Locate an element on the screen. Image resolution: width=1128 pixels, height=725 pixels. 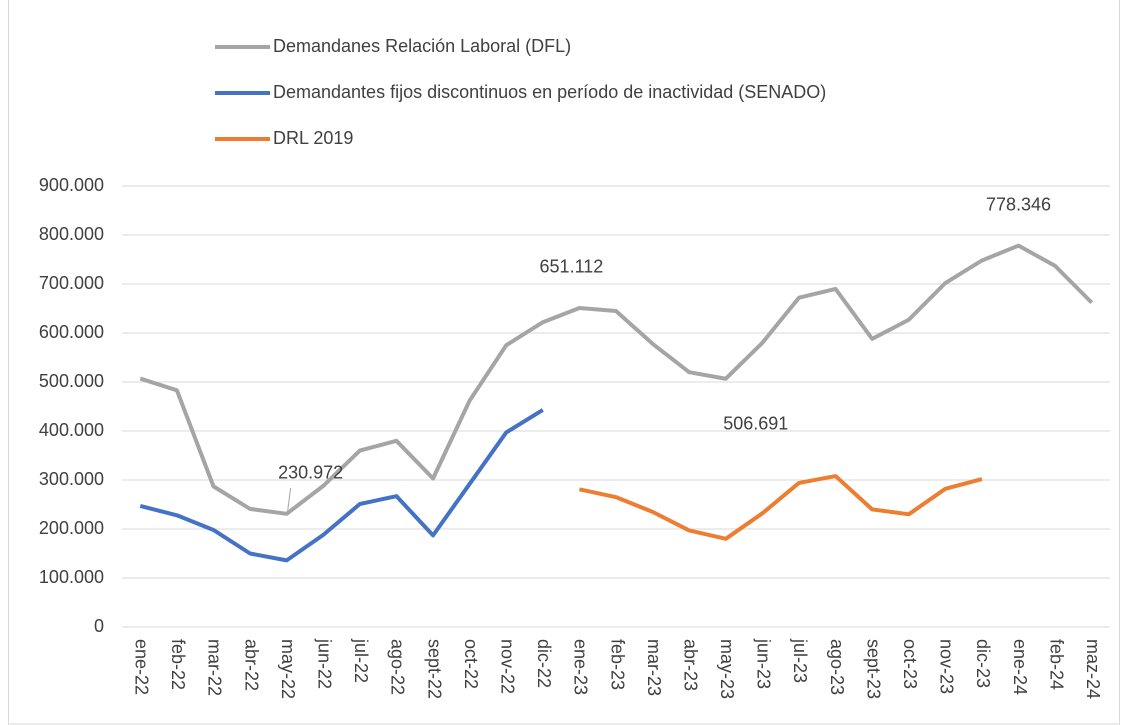
x-tick-label: mar-22 is located at coordinates (215, 667).